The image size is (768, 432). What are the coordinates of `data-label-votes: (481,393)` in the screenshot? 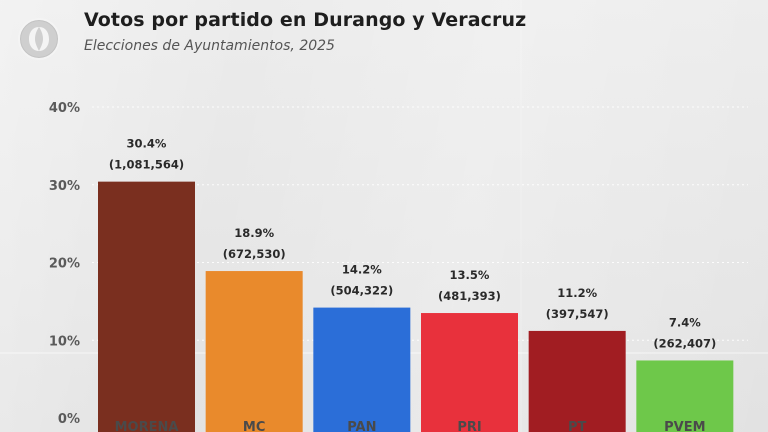 It's located at (469, 296).